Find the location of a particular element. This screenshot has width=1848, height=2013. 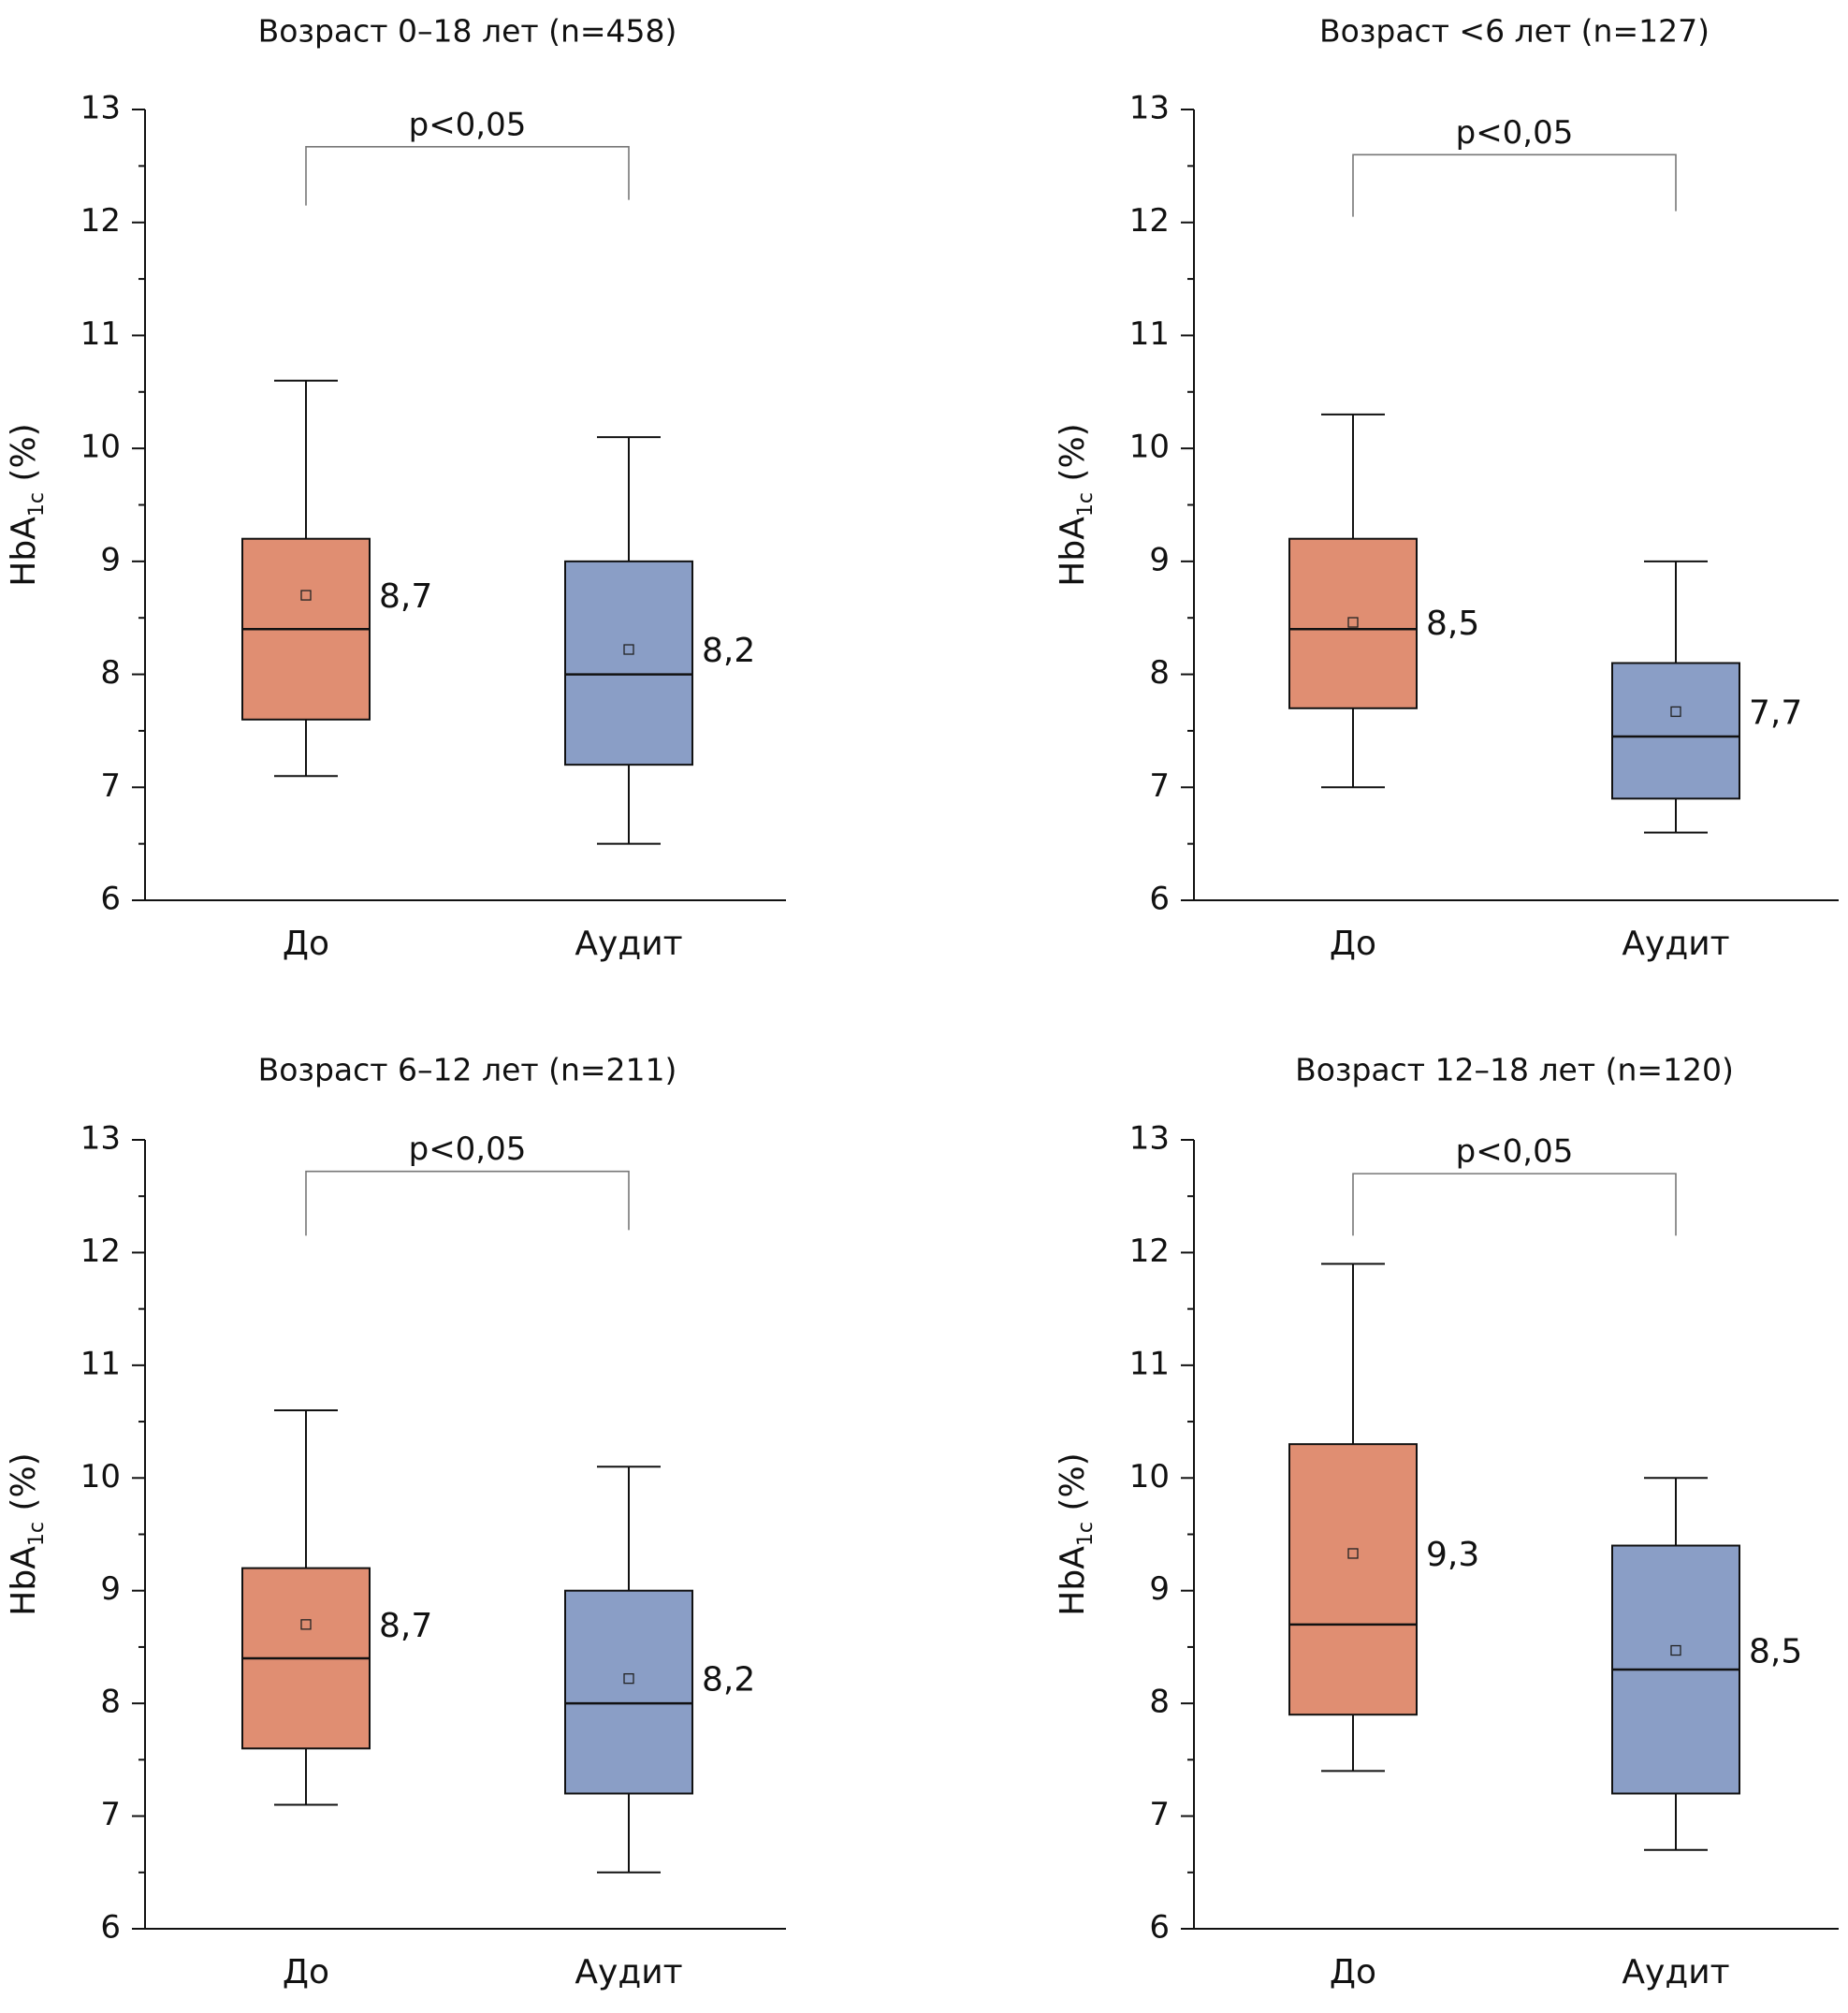

chart-title: Возраст <6 лет (n=127) is located at coordinates (1514, 31).